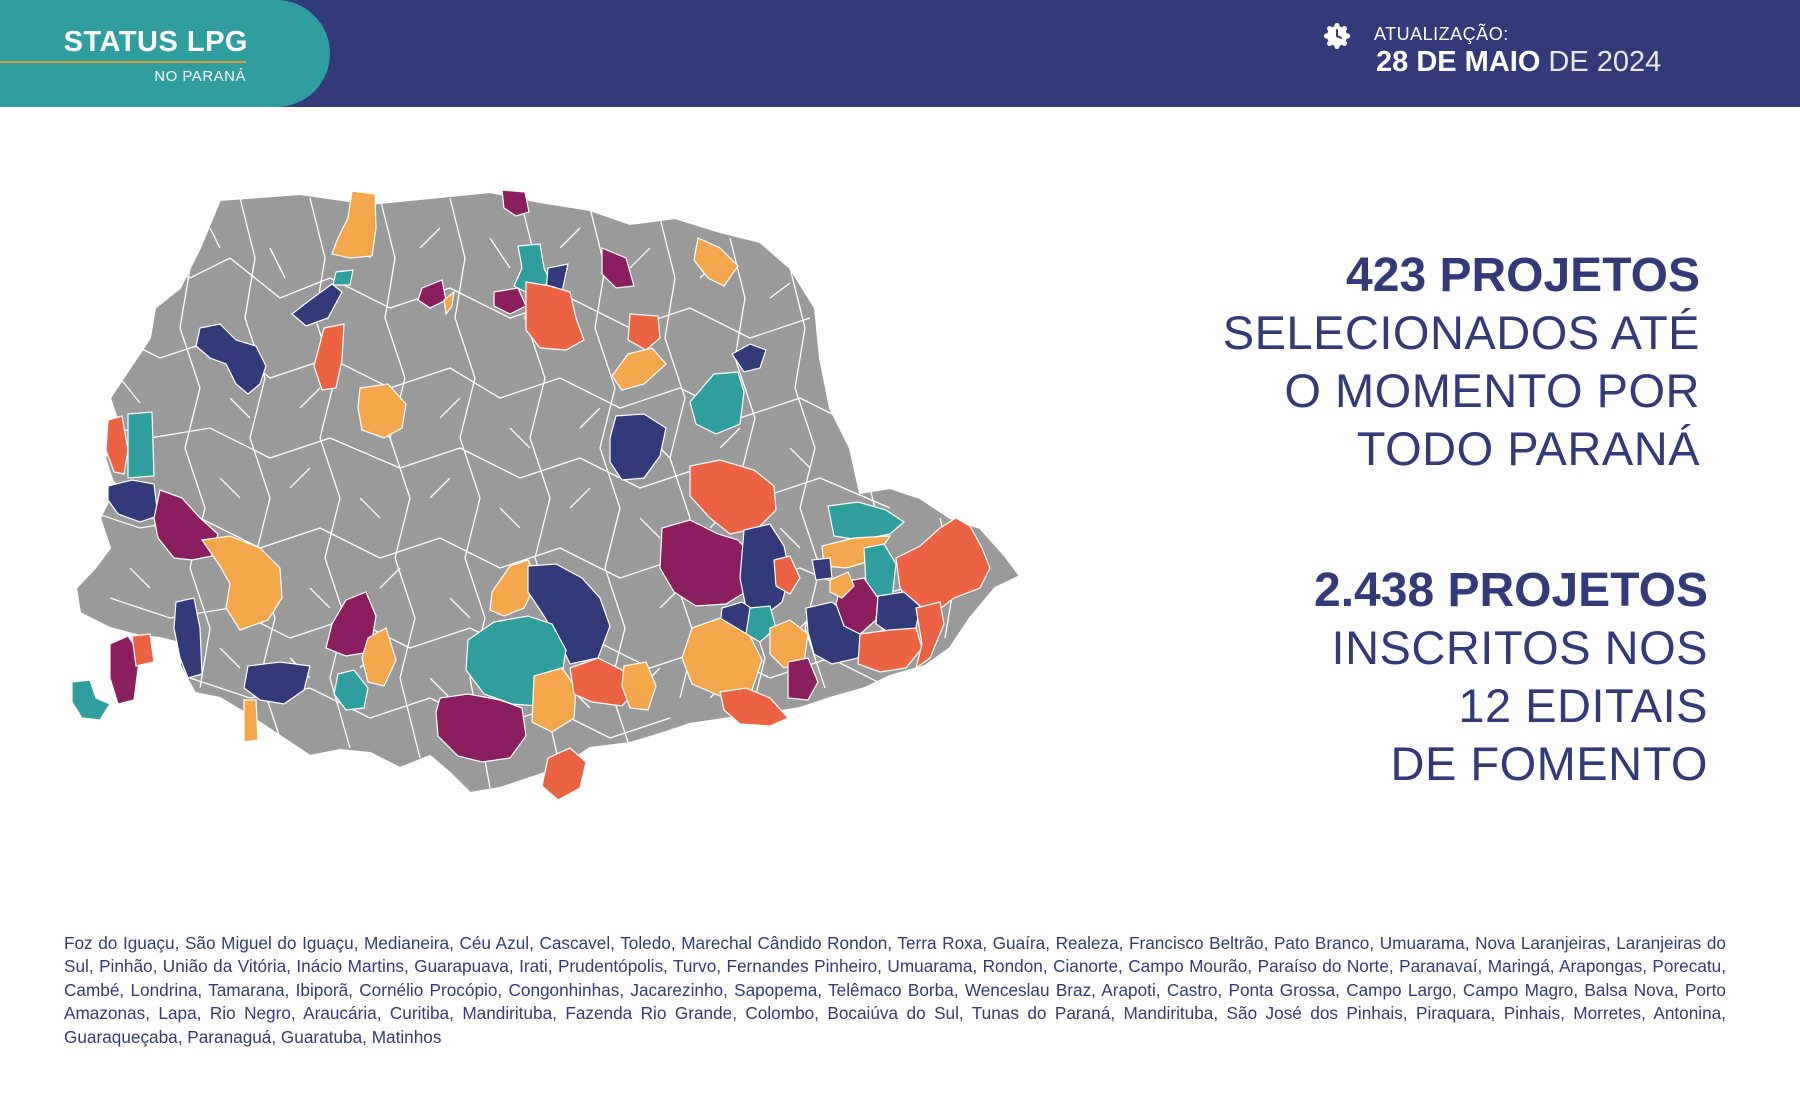 The image size is (1800, 1101). What do you see at coordinates (1461, 332) in the screenshot?
I see `stat-selected-line: SELECIONADOS ATÉ` at bounding box center [1461, 332].